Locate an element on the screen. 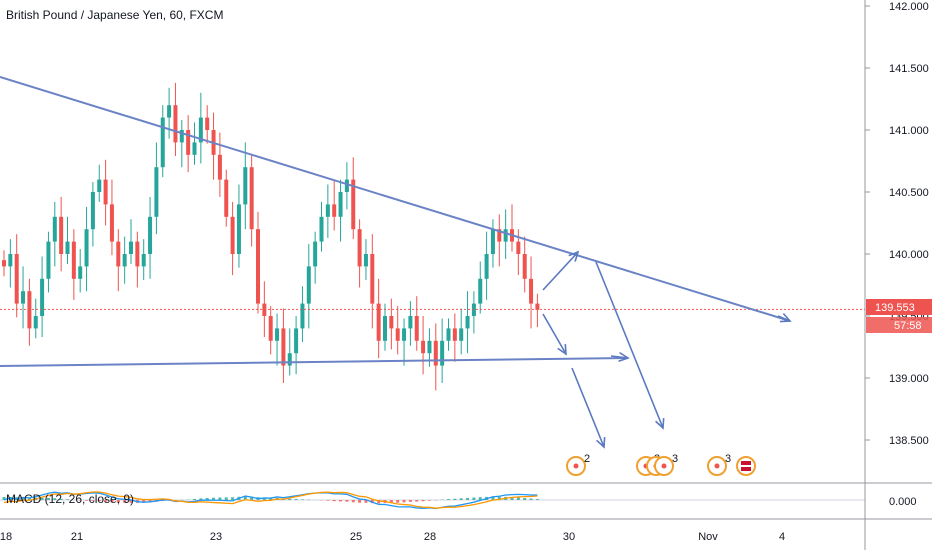 The width and height of the screenshot is (932, 550). price-tick-label: 138.500 is located at coordinates (909, 441).